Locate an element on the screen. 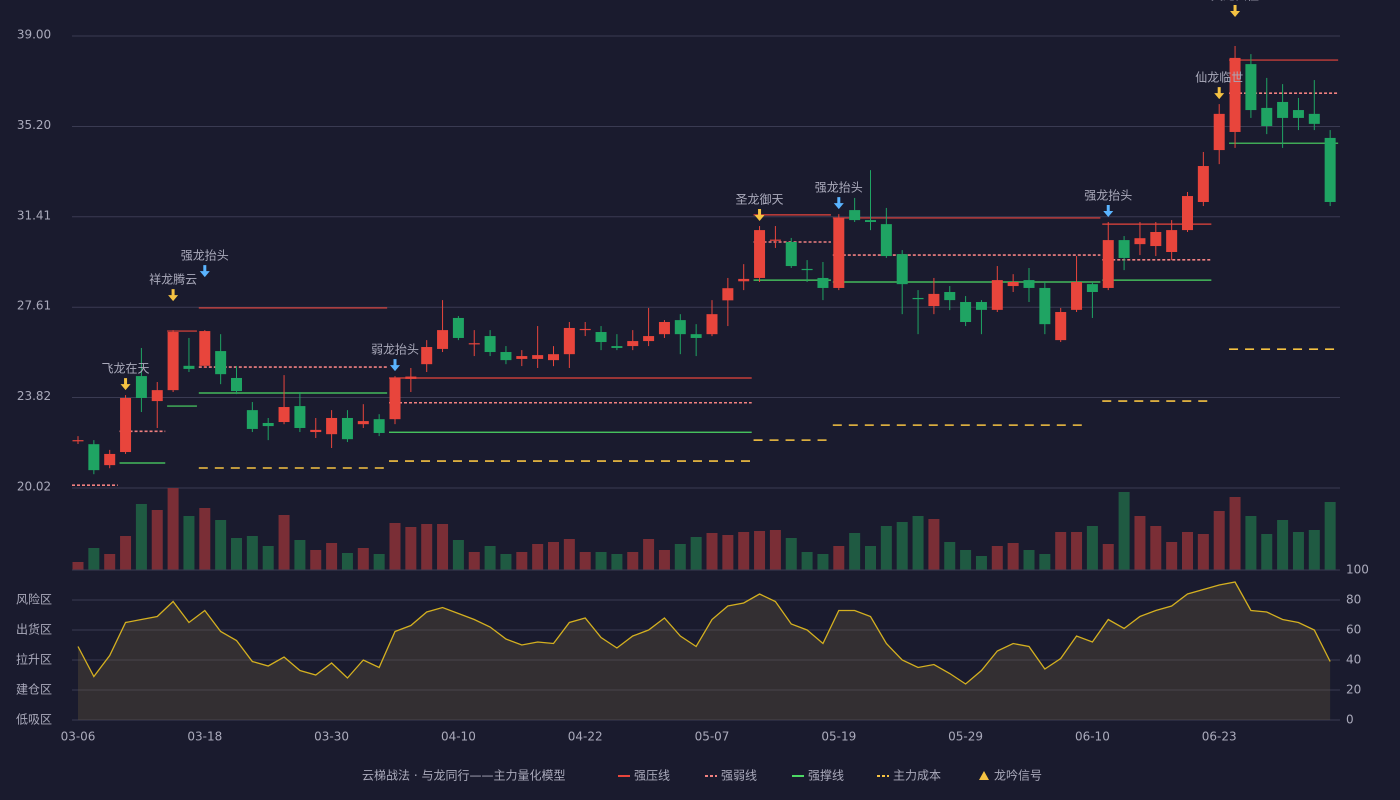  y2-tick-label: 0 is located at coordinates (1350, 720).